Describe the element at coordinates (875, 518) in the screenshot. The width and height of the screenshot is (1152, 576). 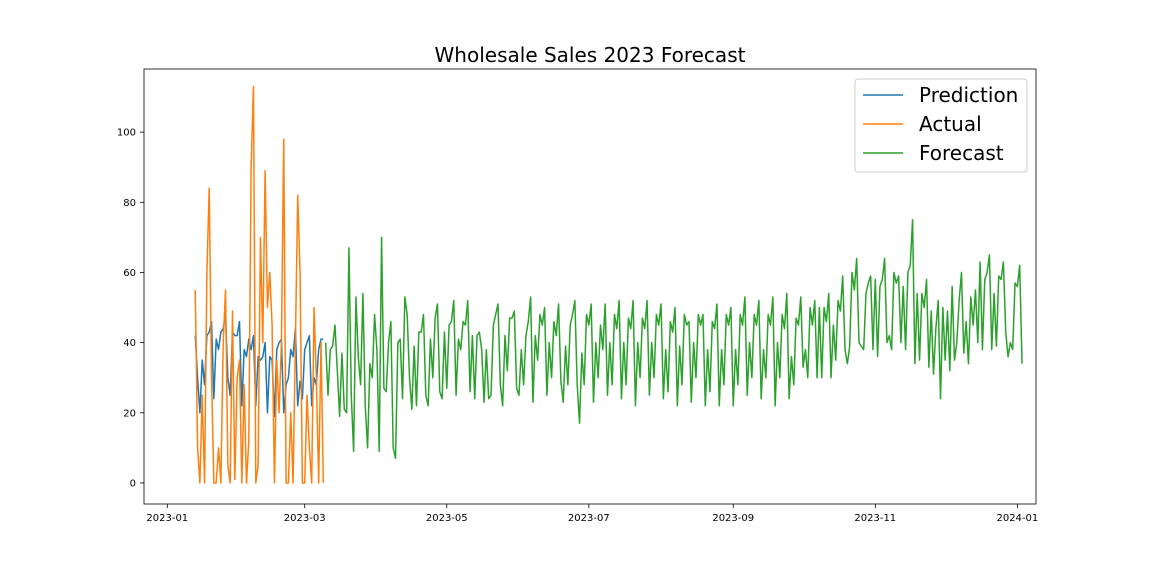
I see `x-tick-label: 2023-11` at that location.